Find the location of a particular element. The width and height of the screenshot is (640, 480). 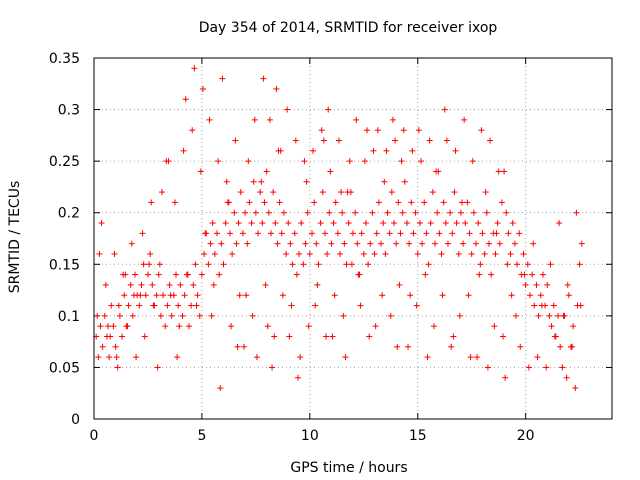

y-tick-label: 0.25 is located at coordinates (64, 162).